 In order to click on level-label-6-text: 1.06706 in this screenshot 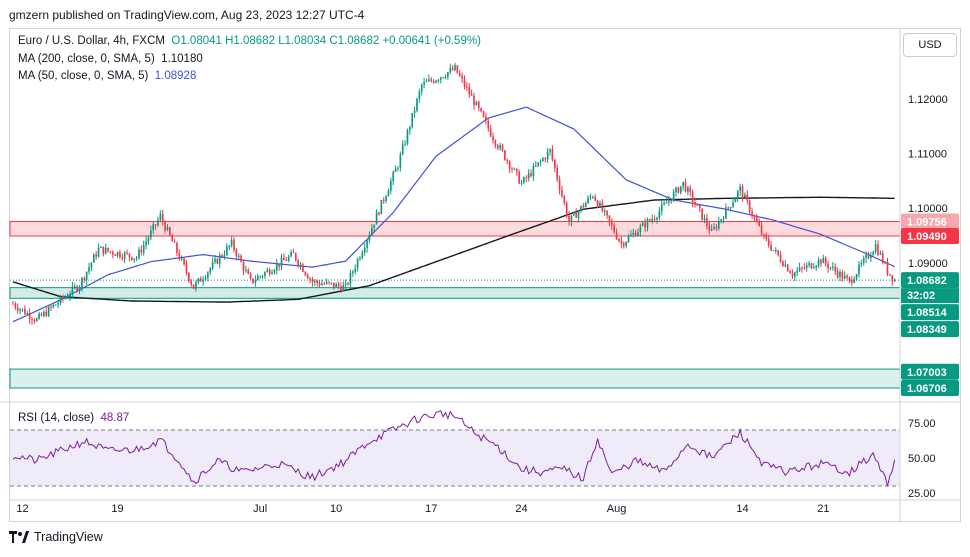, I will do `click(927, 389)`.